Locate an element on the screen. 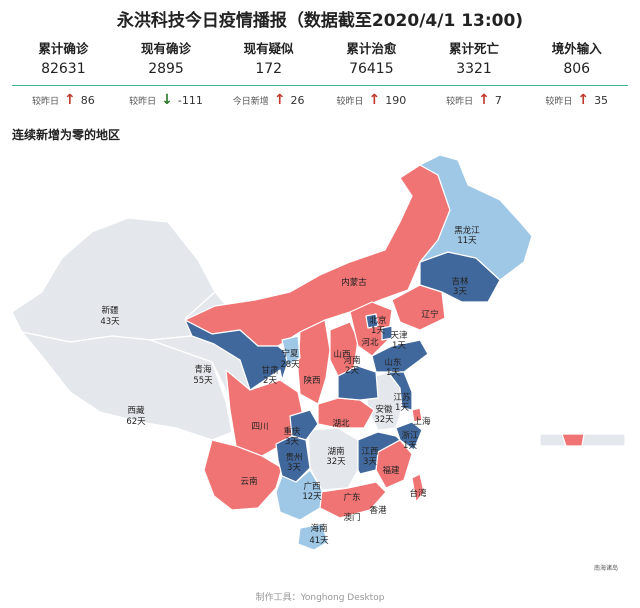 This screenshot has height=608, width=640. region-guizhou is located at coordinates (293, 459).